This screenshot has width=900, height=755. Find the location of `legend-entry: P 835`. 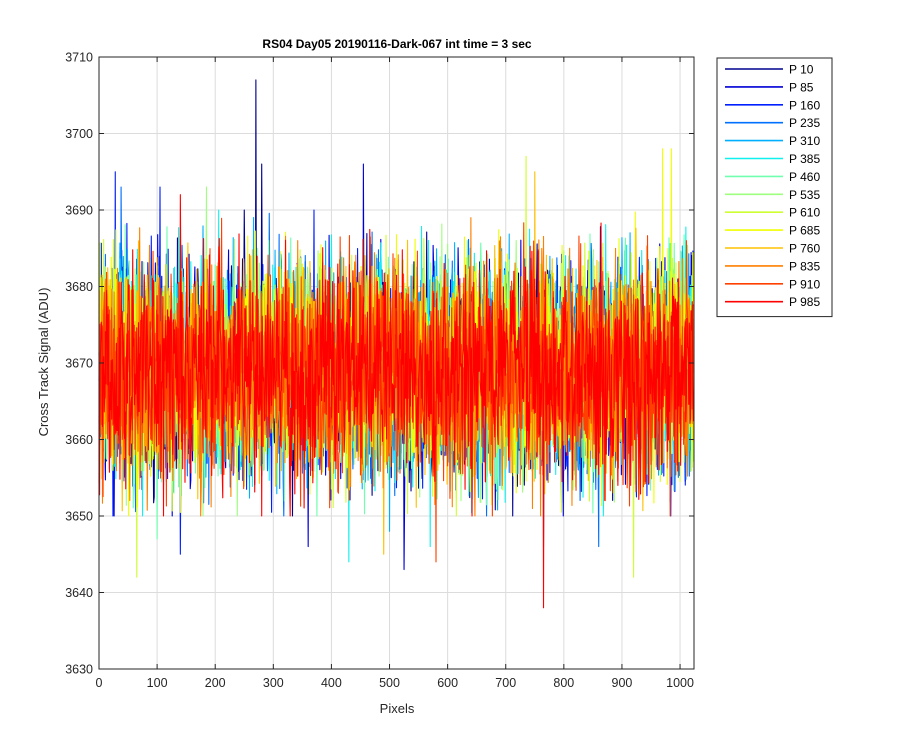

legend-entry: P 835 is located at coordinates (804, 266).